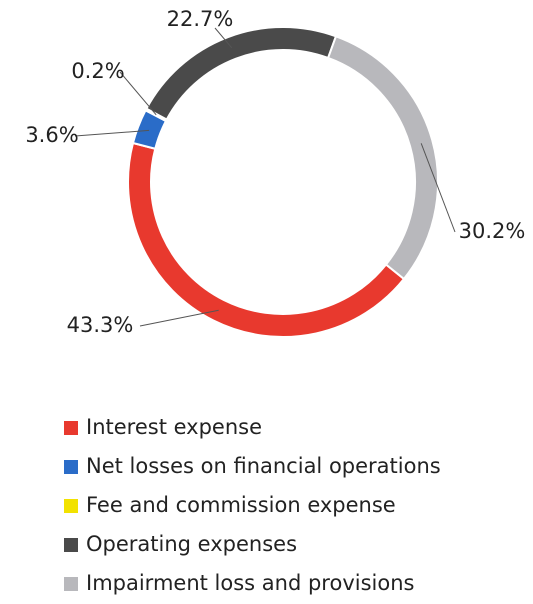 The image size is (533, 604). I want to click on data-label: 0.2%, so click(97, 71).